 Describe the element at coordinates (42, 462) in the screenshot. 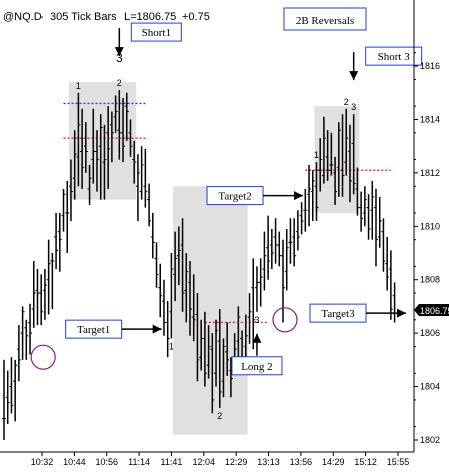

I see `x-tick-label: 10:32` at that location.